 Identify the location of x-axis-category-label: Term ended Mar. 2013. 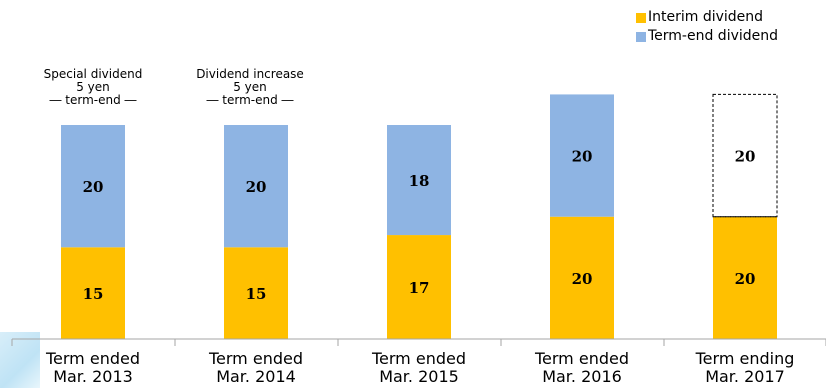
(93, 368).